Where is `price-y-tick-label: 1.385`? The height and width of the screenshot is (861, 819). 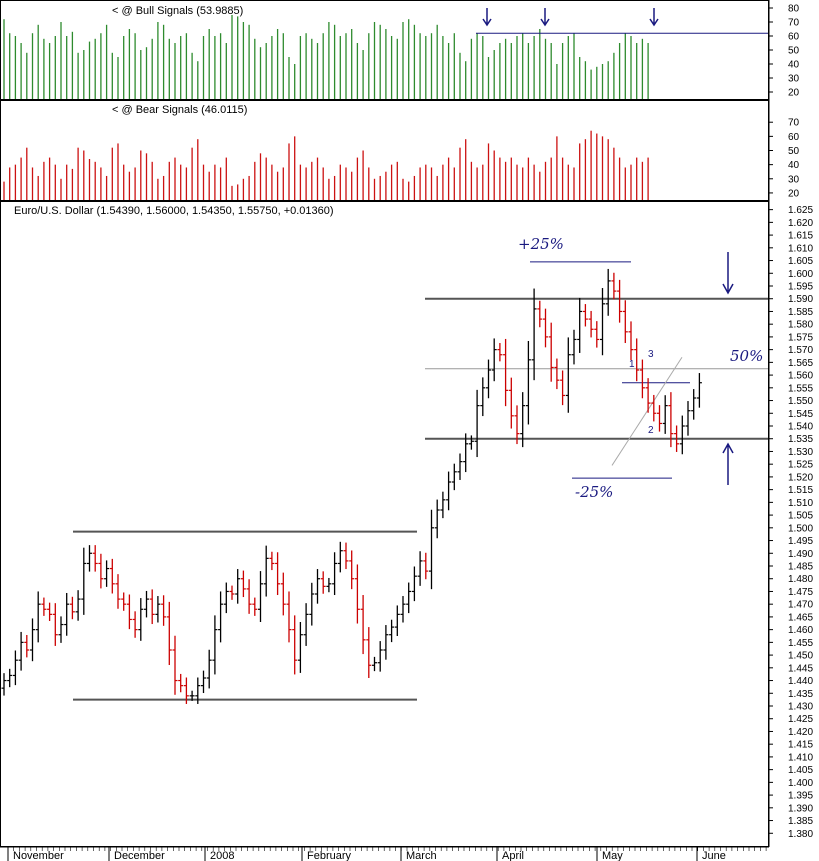 price-y-tick-label: 1.385 is located at coordinates (800, 821).